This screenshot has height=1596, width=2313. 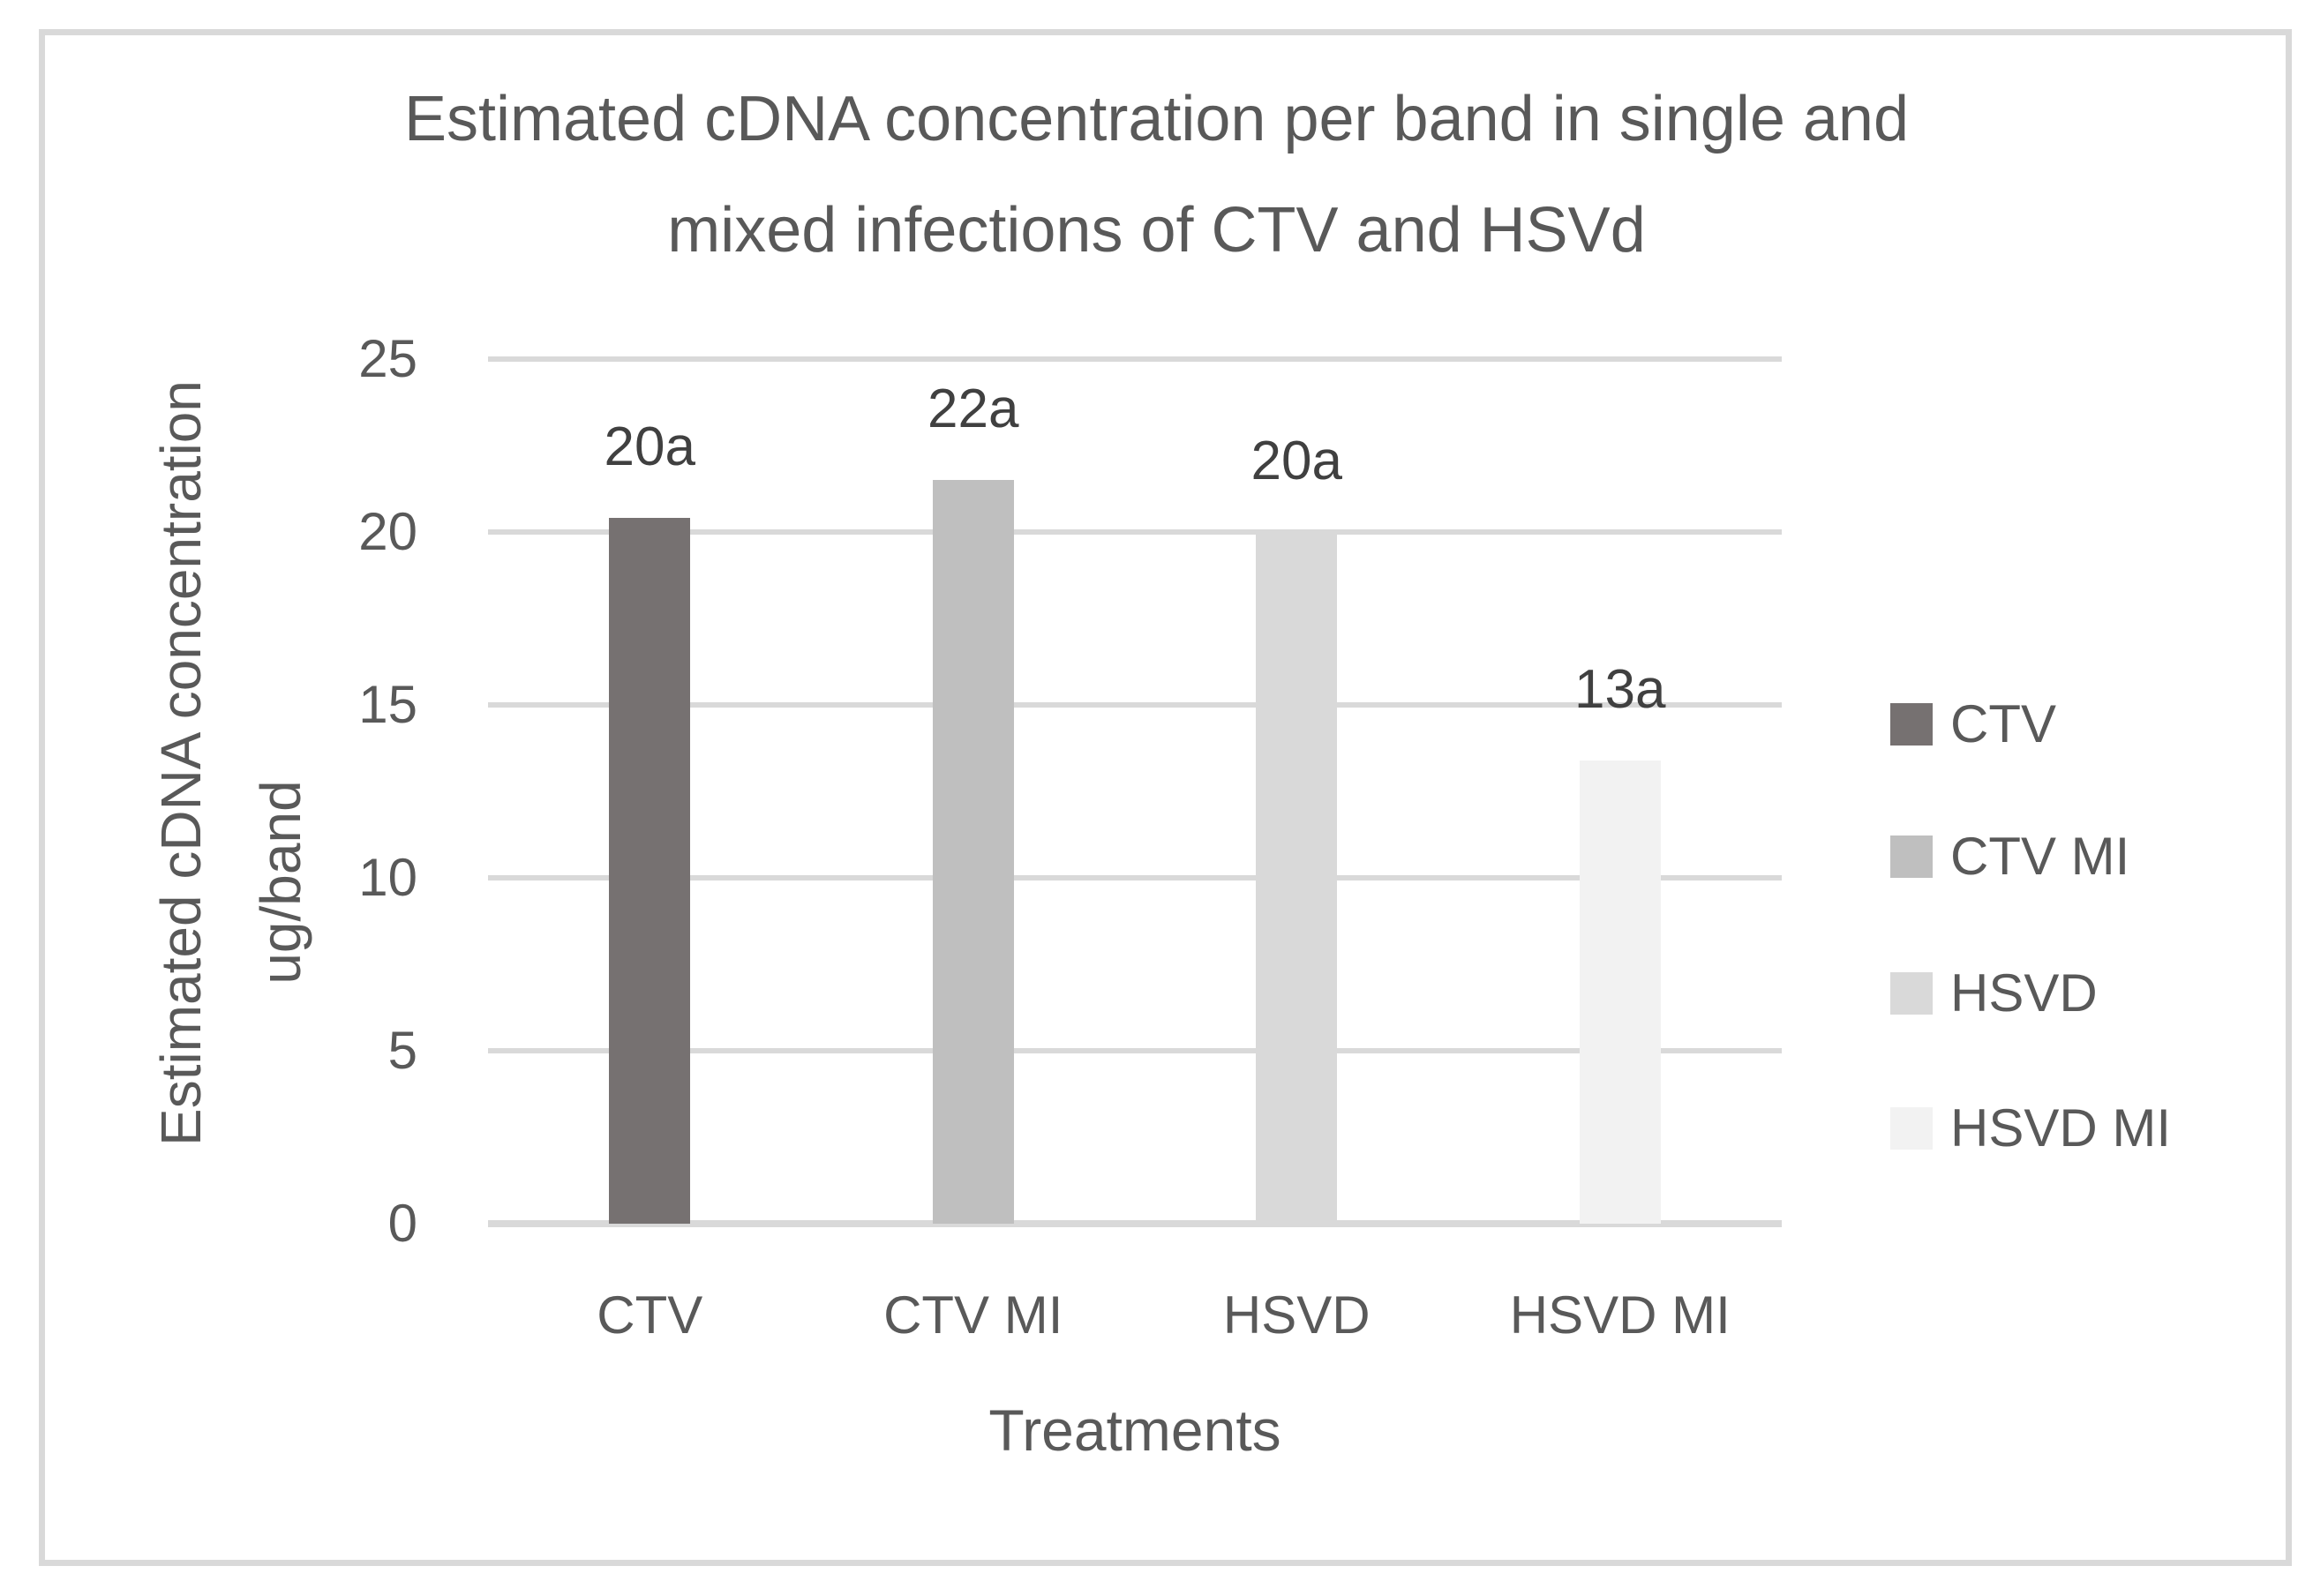 What do you see at coordinates (1134, 1430) in the screenshot?
I see `x-axis-title: Treatments` at bounding box center [1134, 1430].